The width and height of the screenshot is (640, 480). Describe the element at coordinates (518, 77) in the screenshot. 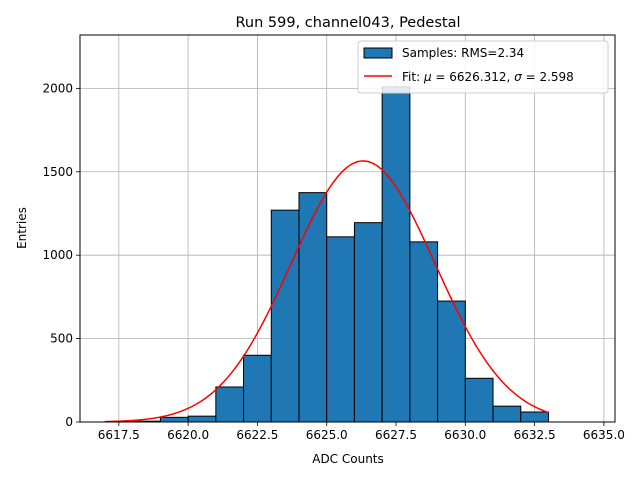

I see `legend-fit-sigma-symbol: σ` at that location.